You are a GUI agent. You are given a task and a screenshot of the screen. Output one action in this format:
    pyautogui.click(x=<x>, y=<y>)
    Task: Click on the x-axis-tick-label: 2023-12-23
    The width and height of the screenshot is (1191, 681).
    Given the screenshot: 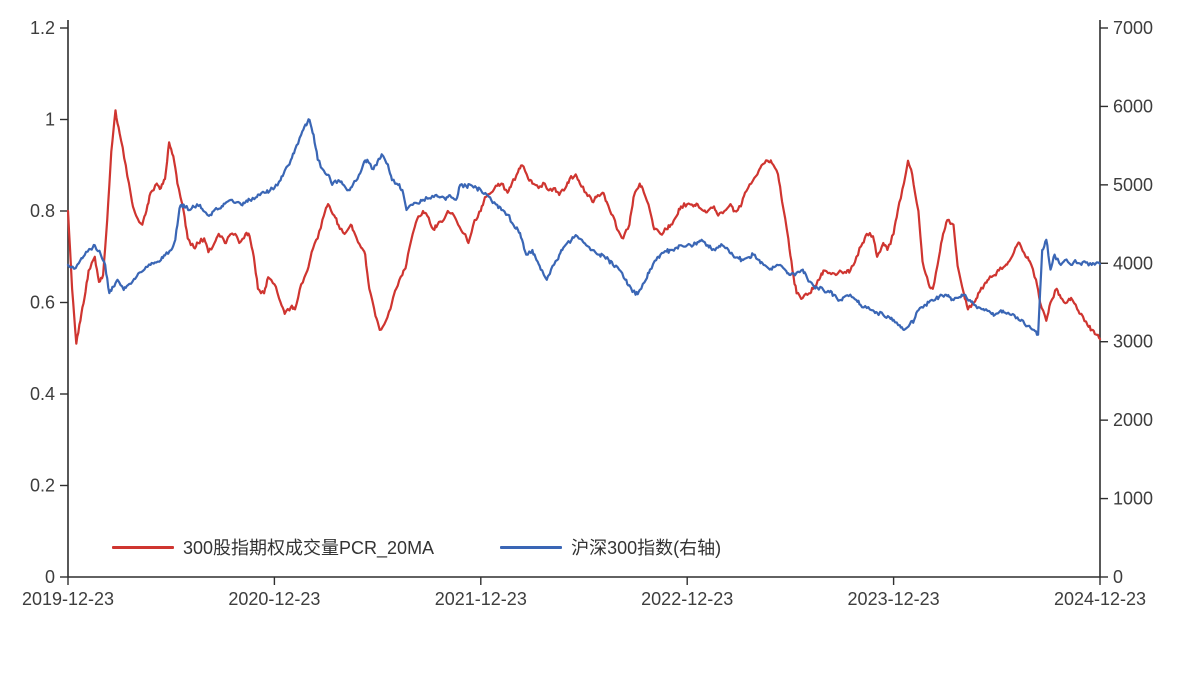 What is the action you would take?
    pyautogui.click(x=894, y=599)
    